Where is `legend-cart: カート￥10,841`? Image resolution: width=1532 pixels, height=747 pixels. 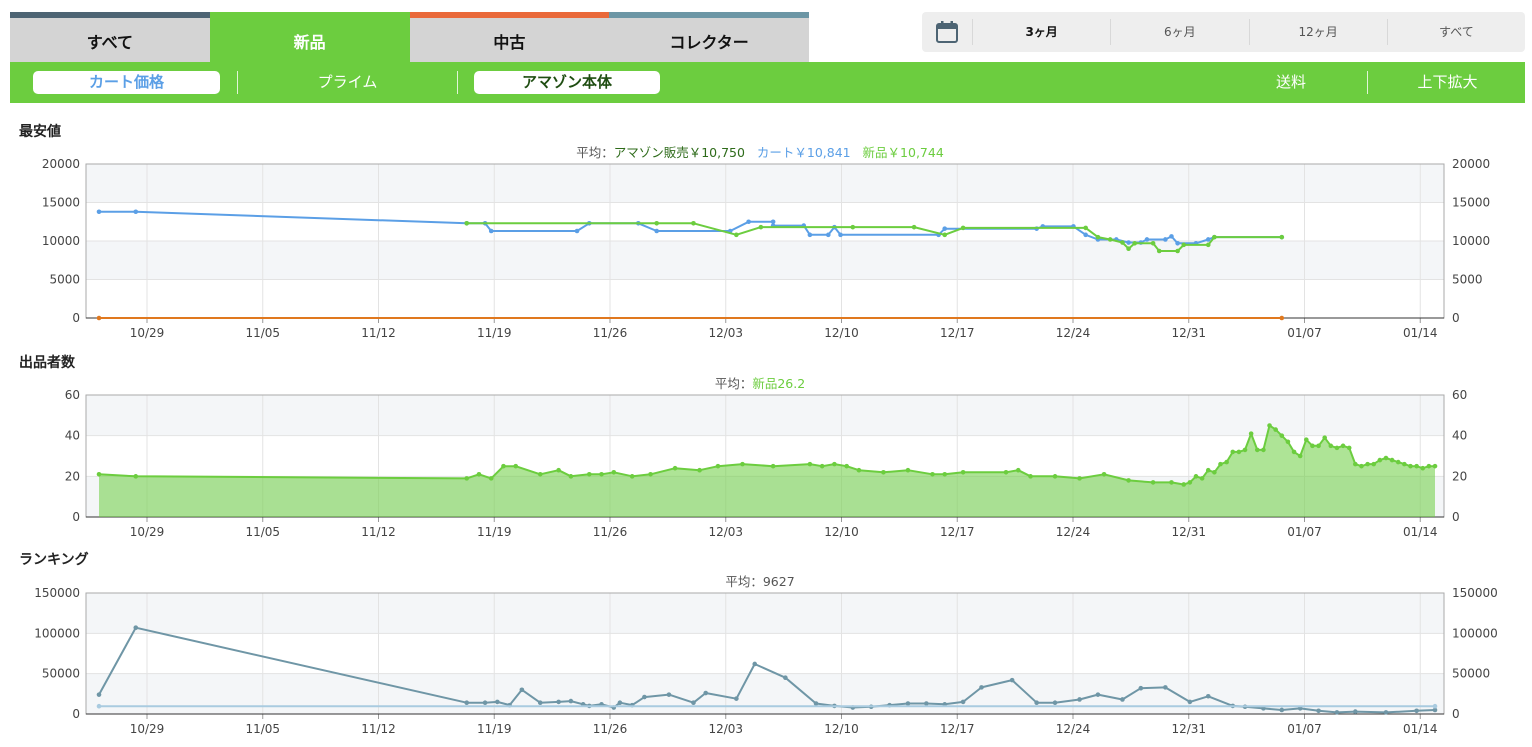 legend-cart: カート￥10,841 is located at coordinates (803, 152).